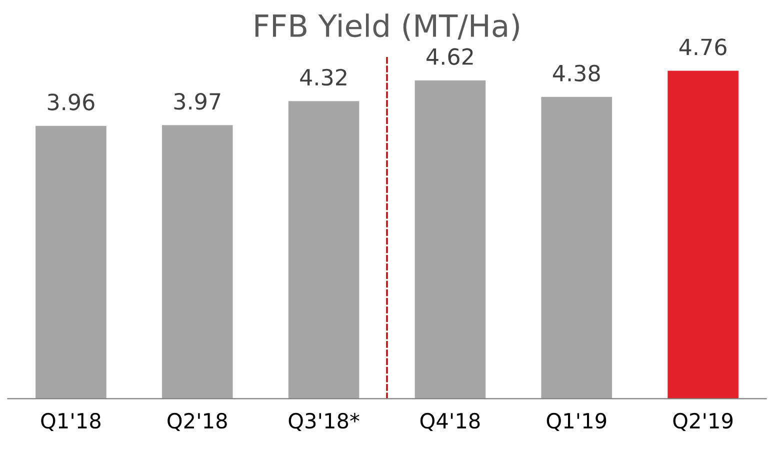 The image size is (774, 453). What do you see at coordinates (197, 422) in the screenshot?
I see `x-tick-label: Q2'18` at bounding box center [197, 422].